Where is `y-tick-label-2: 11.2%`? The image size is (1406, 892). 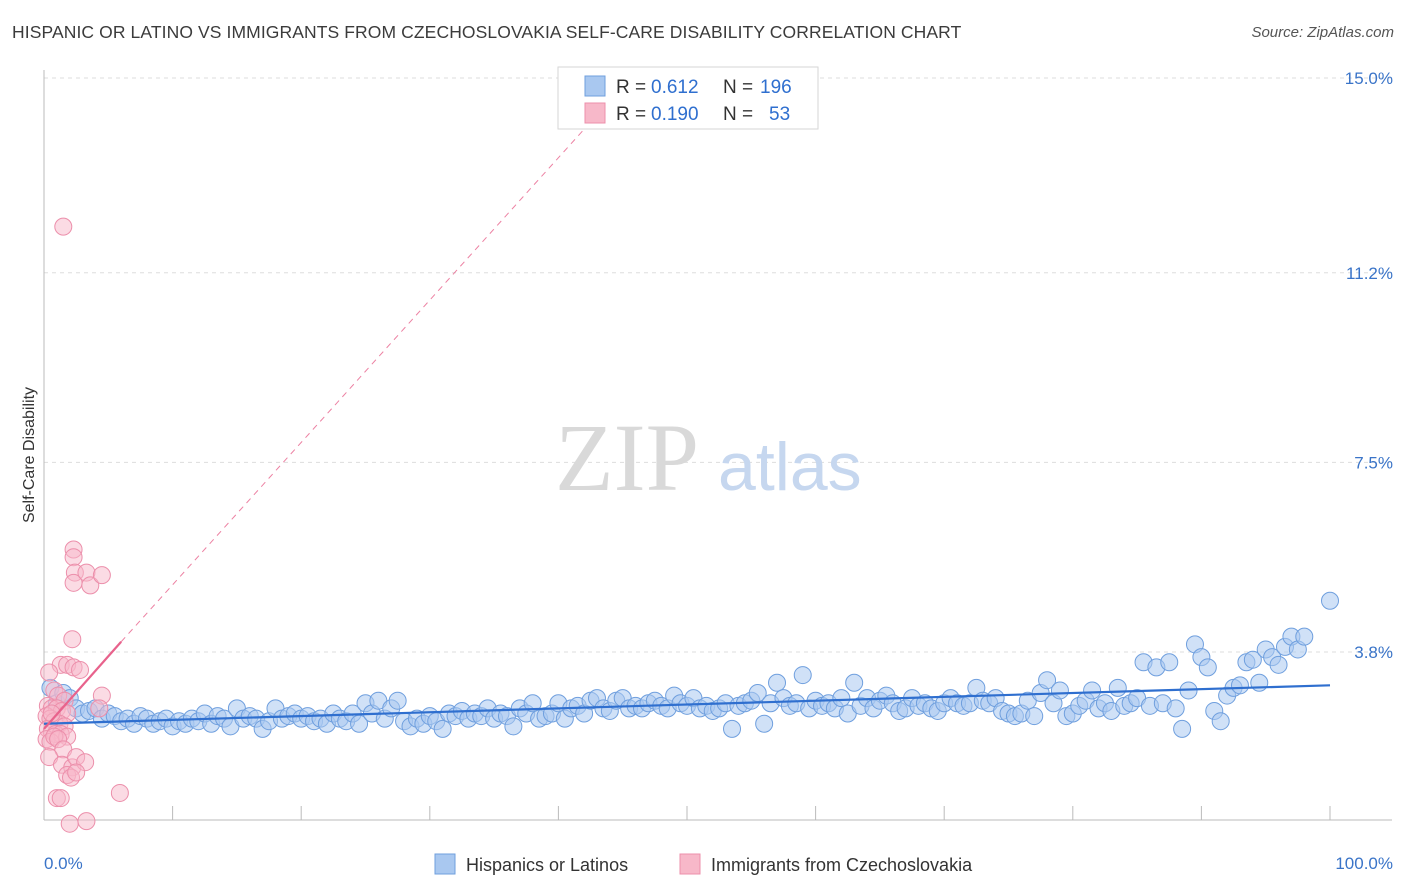 y-tick-label-2: 11.2% is located at coordinates (1369, 273).